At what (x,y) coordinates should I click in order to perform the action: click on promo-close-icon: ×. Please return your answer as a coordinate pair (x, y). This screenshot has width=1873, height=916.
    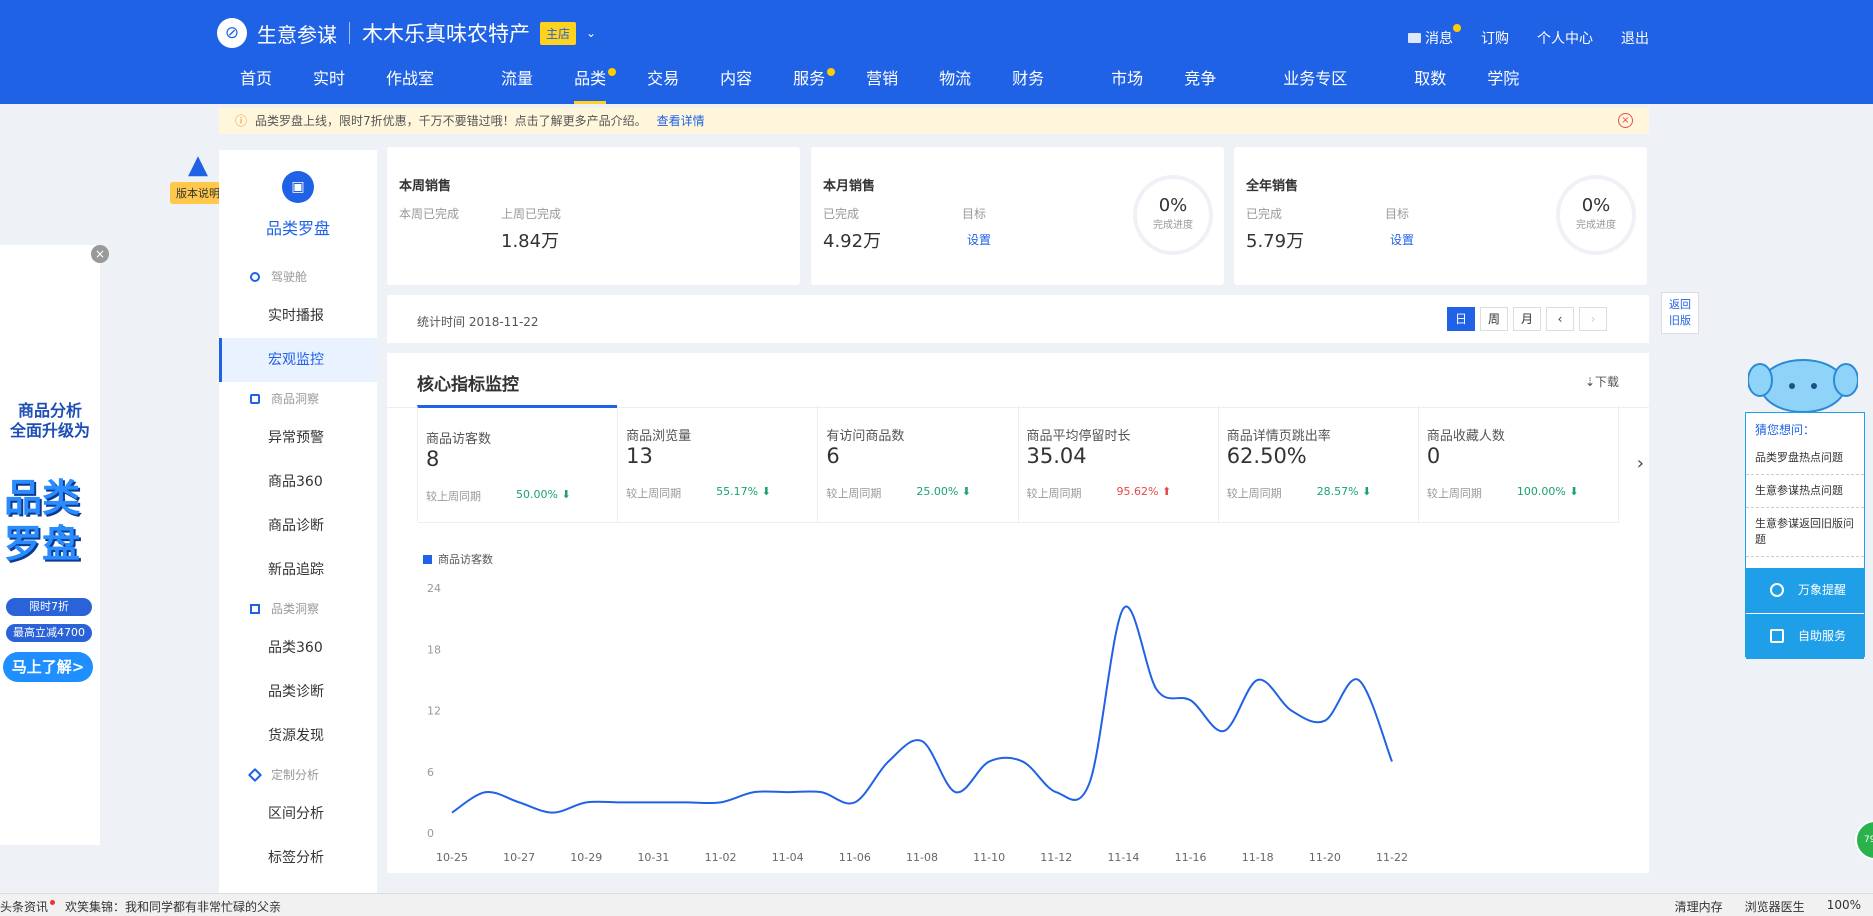
    Looking at the image, I should click on (100, 254).